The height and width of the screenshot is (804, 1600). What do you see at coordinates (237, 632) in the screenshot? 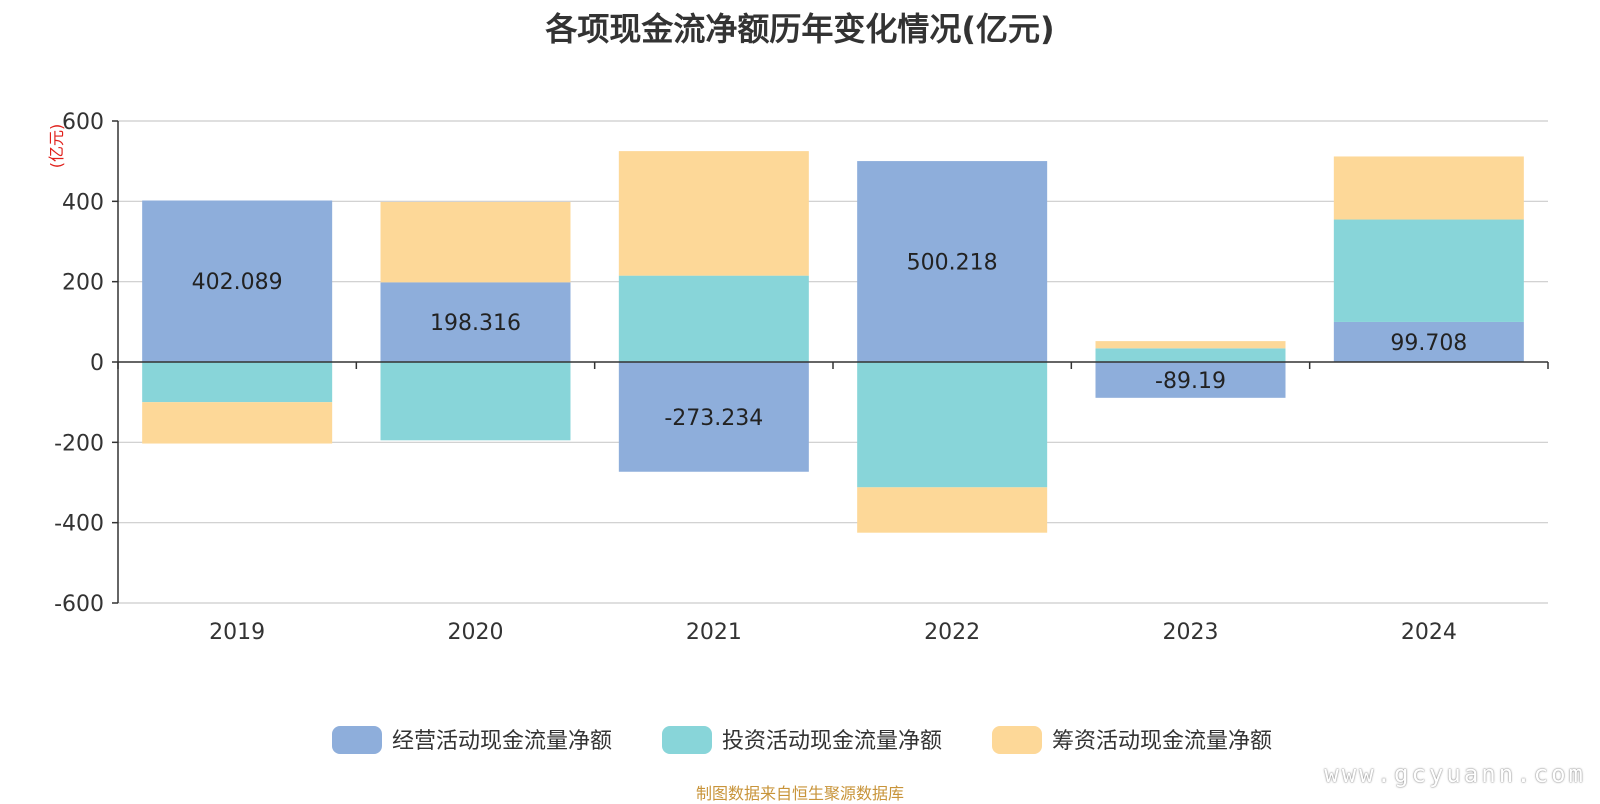
I see `x-tick-label: 2019` at bounding box center [237, 632].